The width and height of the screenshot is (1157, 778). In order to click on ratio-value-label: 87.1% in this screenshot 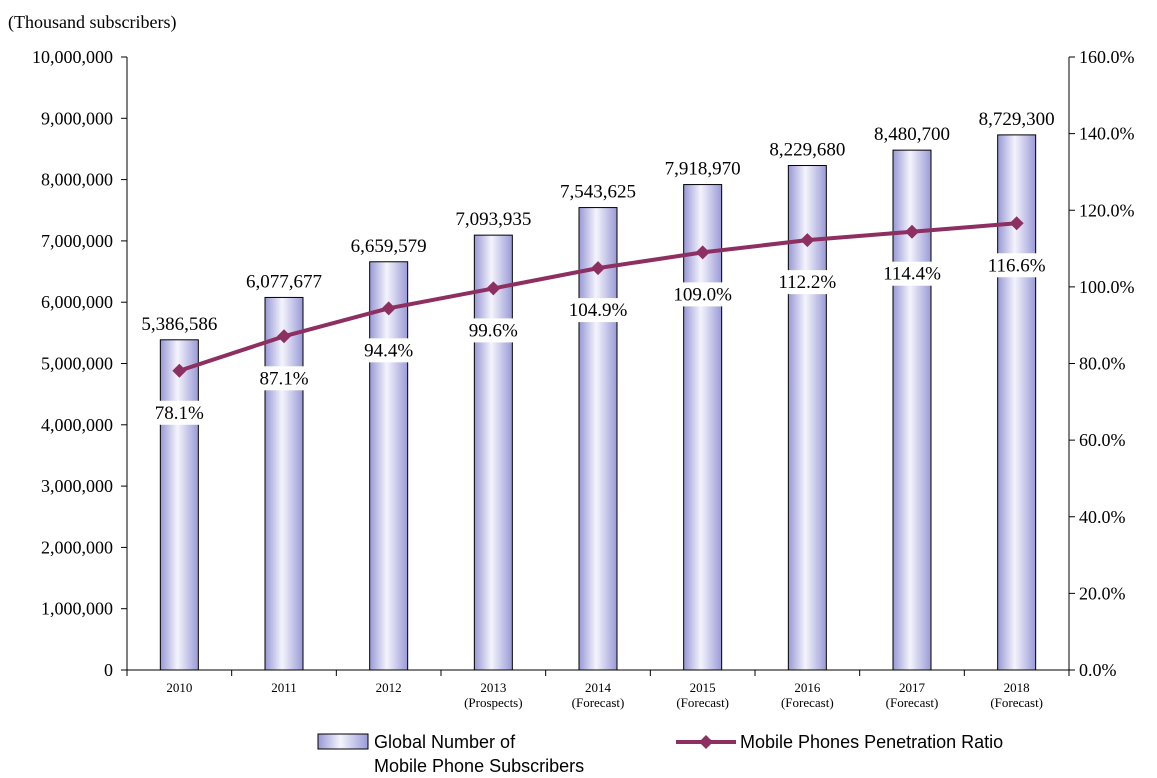, I will do `click(283, 378)`.